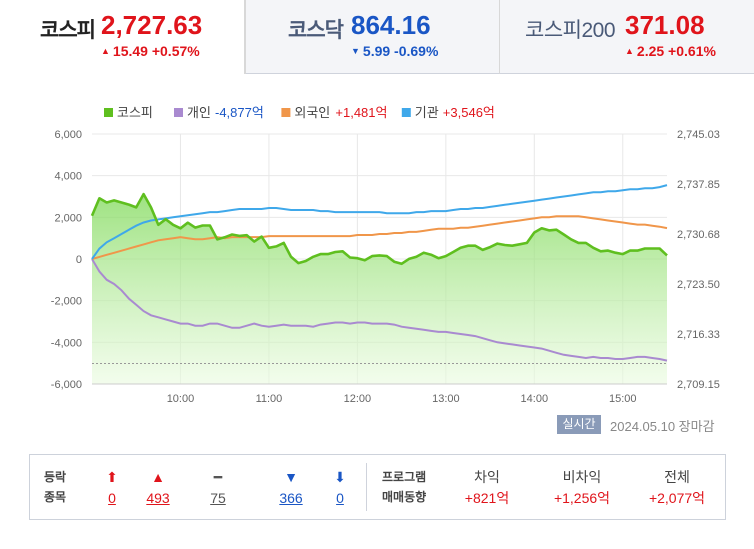  I want to click on program-value: +1,256억, so click(582, 498).